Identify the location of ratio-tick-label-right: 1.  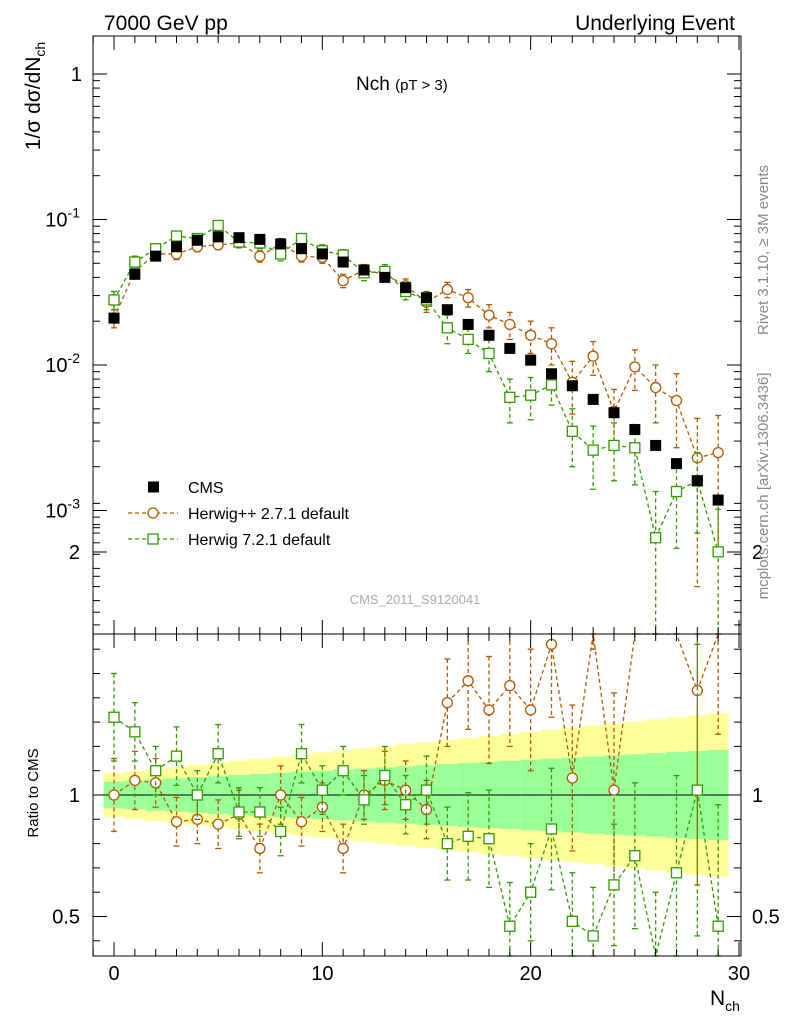
(757, 796).